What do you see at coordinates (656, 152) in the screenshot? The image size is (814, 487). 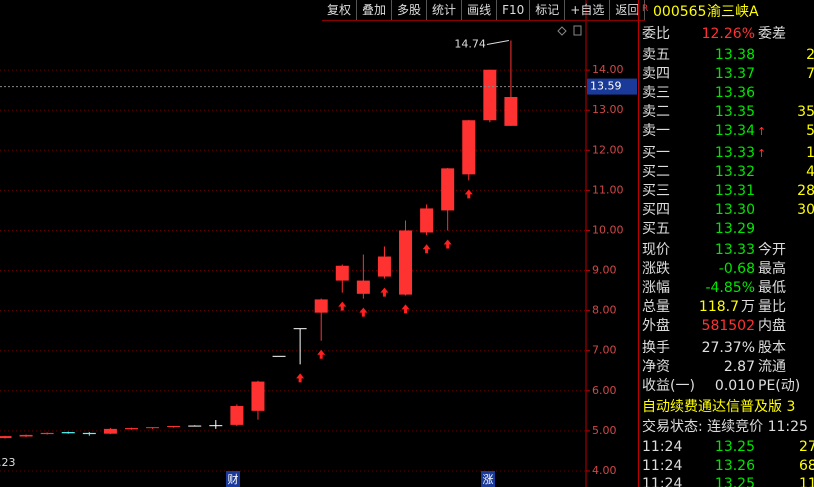 I see `book-label: 买一` at bounding box center [656, 152].